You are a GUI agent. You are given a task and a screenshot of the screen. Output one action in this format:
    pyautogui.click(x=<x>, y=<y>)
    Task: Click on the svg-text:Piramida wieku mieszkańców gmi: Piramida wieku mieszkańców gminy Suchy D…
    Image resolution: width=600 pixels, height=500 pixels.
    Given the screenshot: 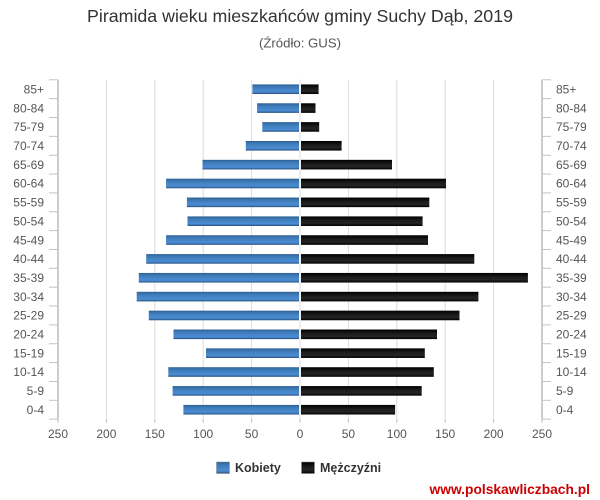 What is the action you would take?
    pyautogui.click(x=300, y=16)
    